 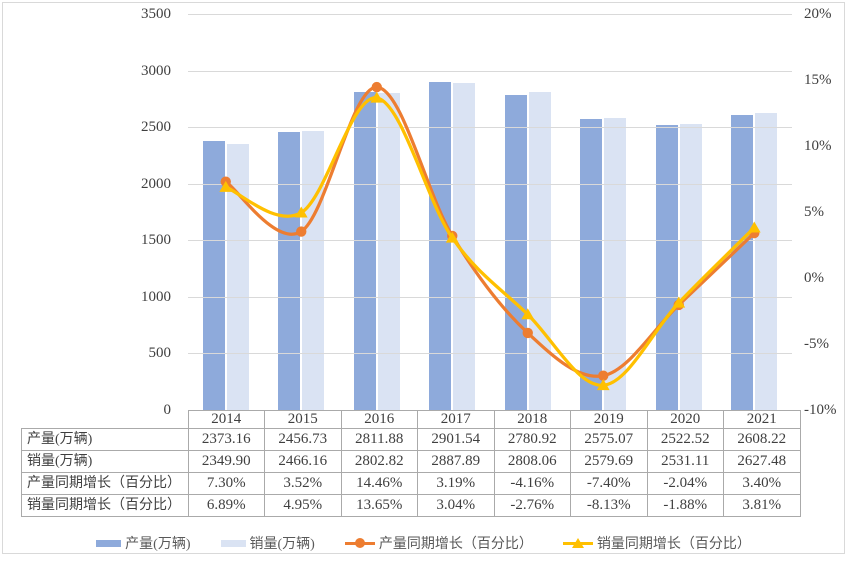 I want to click on value-cell-1-2020: 2531.11, so click(x=685, y=461).